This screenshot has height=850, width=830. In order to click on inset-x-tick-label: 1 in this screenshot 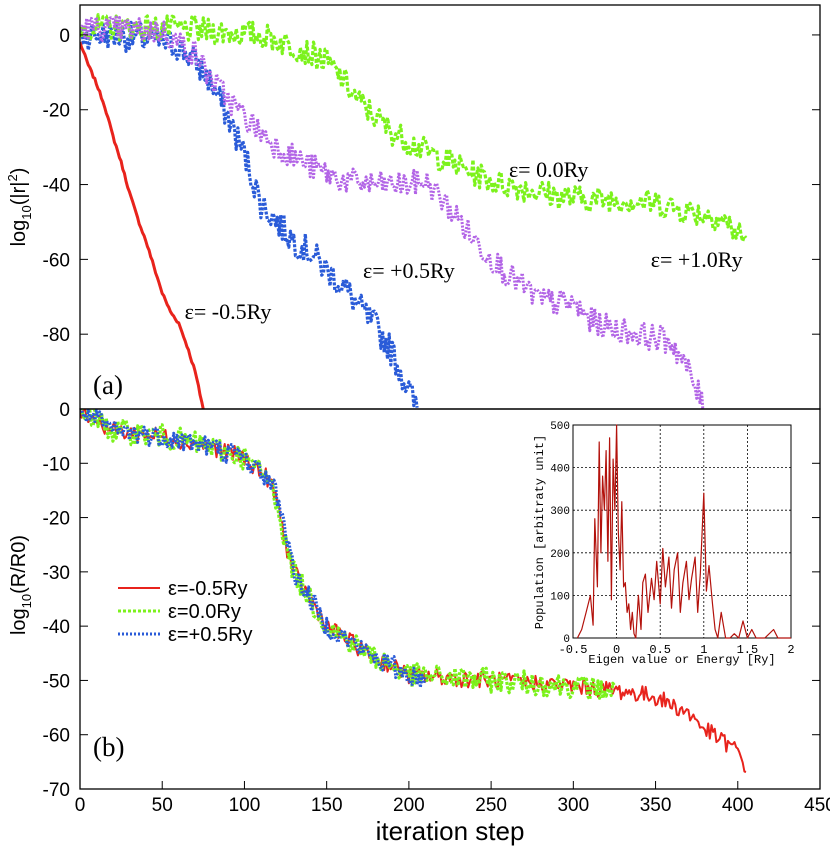, I will do `click(703, 650)`.